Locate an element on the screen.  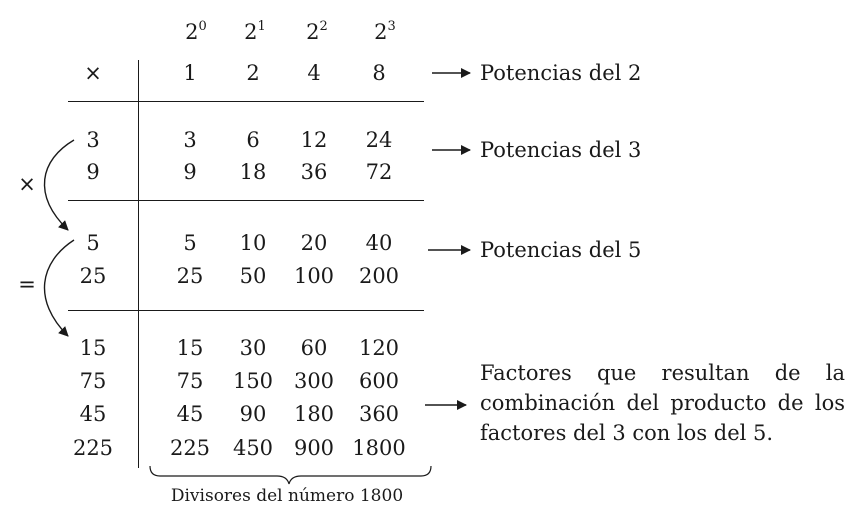
under-brace-icon is located at coordinates (290, 475).